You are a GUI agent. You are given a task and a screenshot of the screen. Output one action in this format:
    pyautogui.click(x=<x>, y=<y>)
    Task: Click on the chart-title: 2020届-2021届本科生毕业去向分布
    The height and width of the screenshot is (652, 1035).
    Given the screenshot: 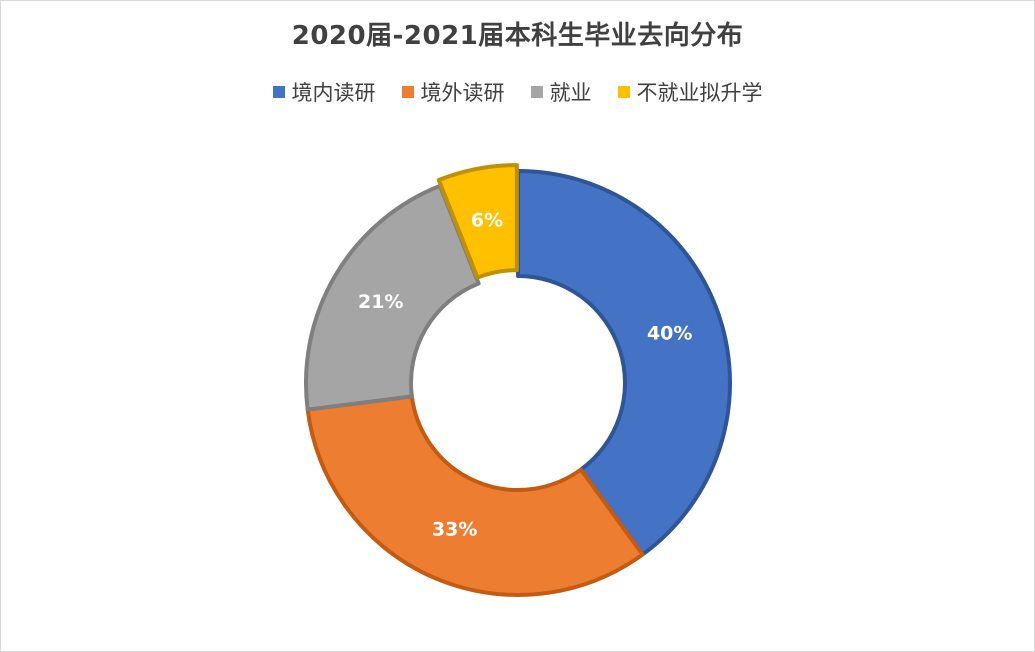 What is the action you would take?
    pyautogui.click(x=517, y=36)
    